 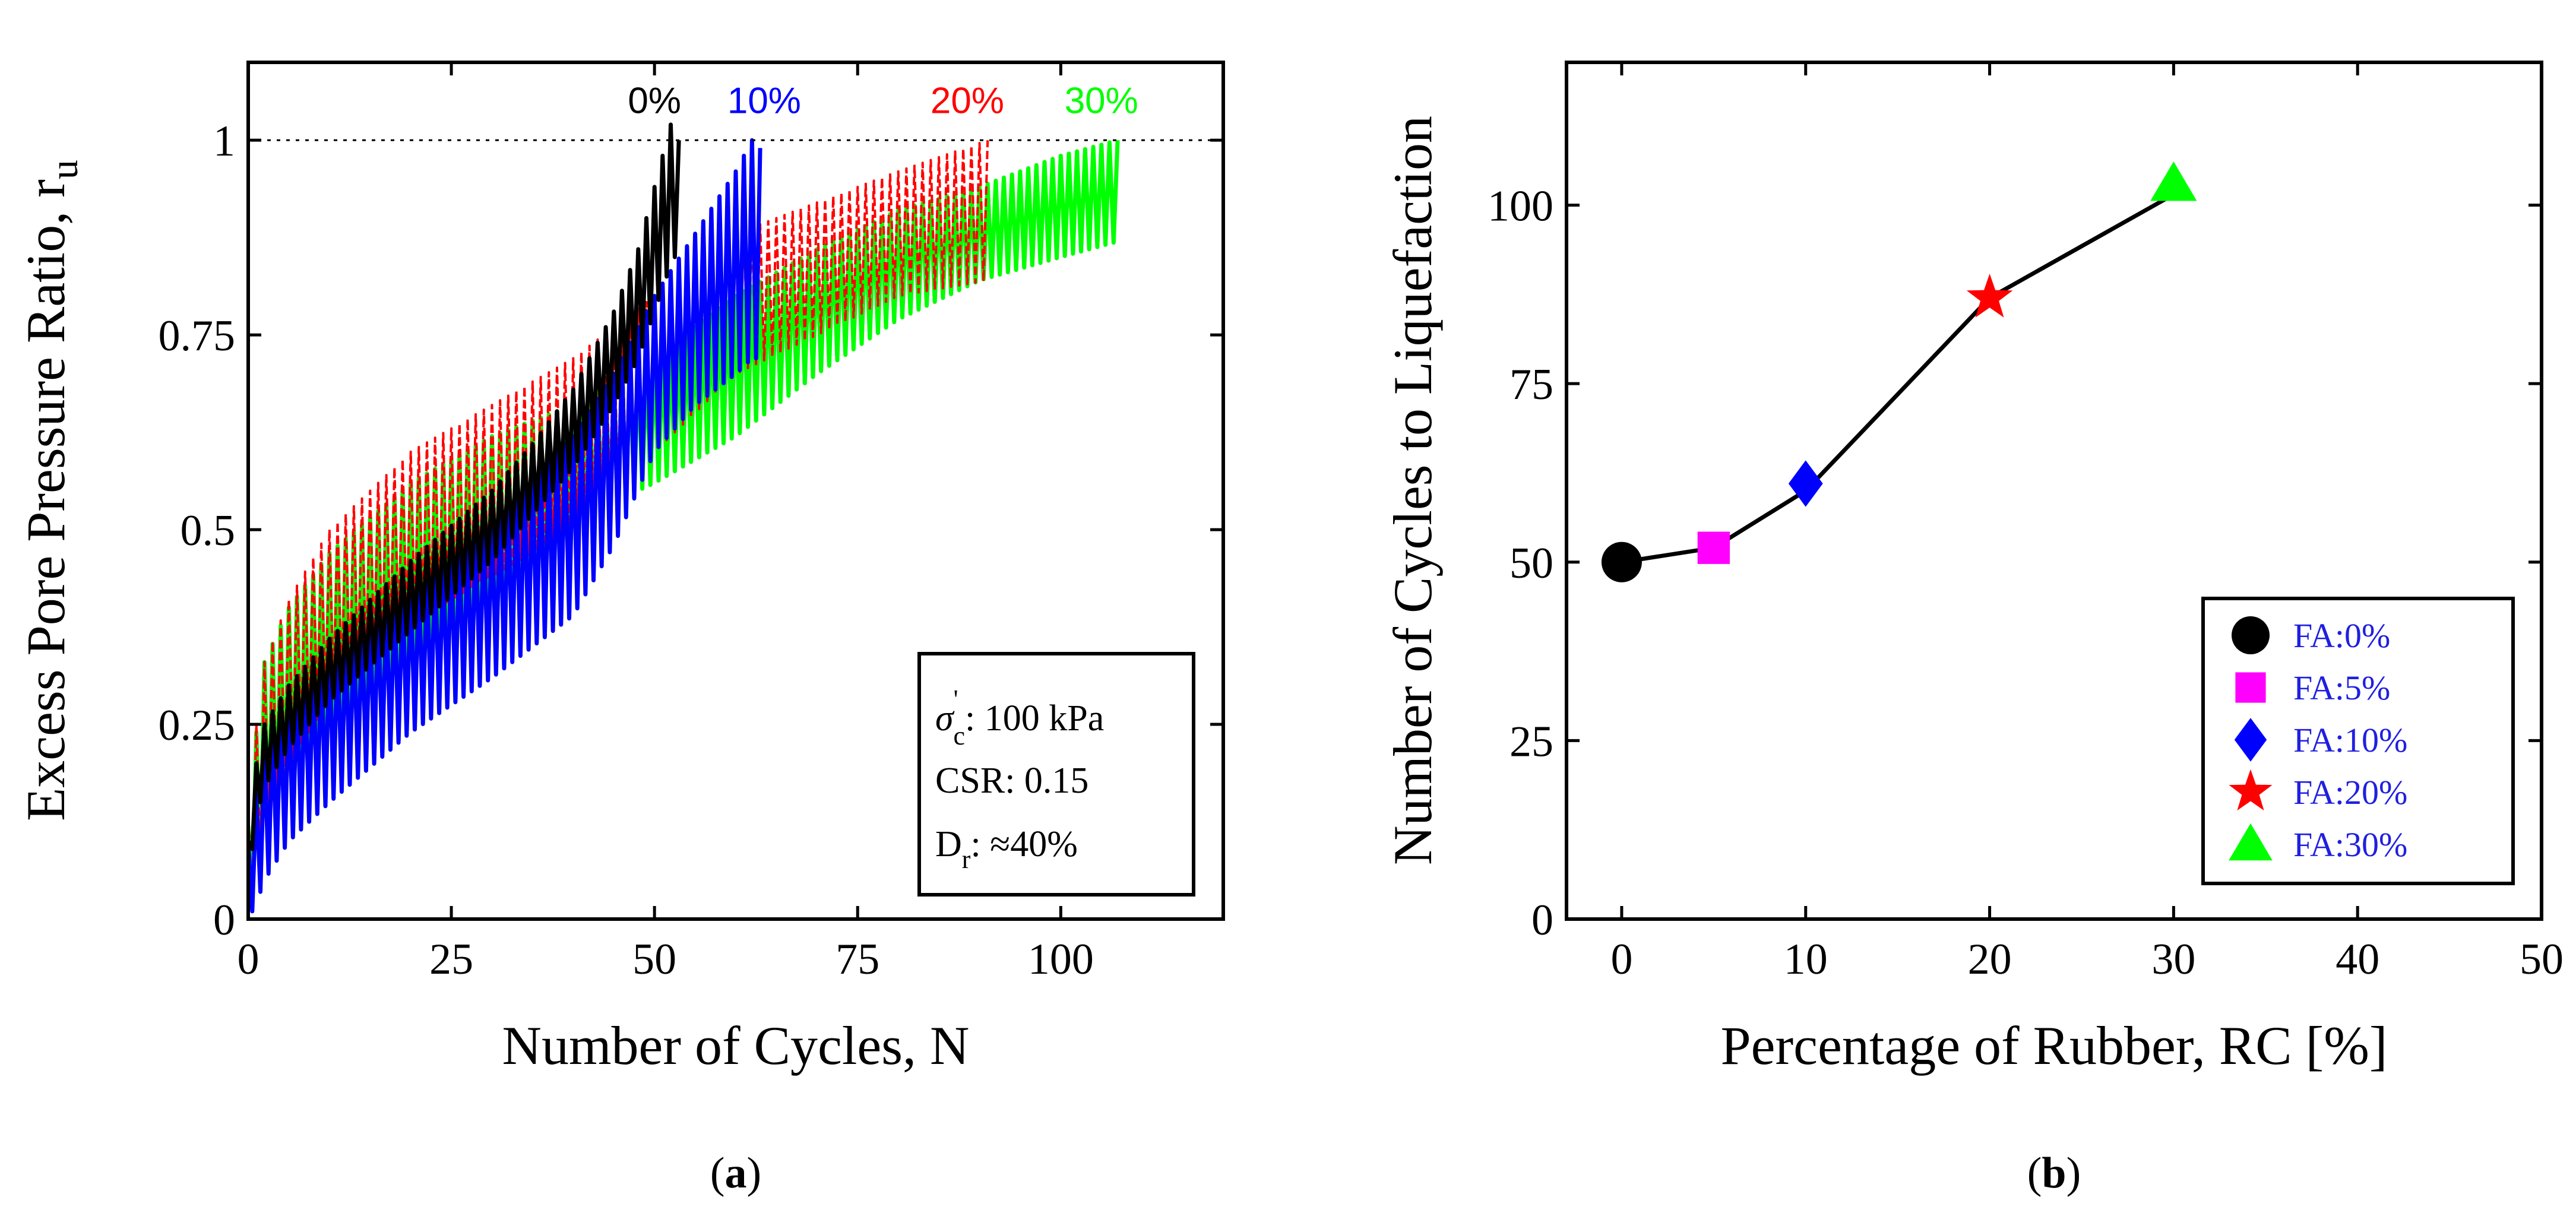 What do you see at coordinates (2350, 740) in the screenshot?
I see `legend-label-FA-10pct: FA:10%` at bounding box center [2350, 740].